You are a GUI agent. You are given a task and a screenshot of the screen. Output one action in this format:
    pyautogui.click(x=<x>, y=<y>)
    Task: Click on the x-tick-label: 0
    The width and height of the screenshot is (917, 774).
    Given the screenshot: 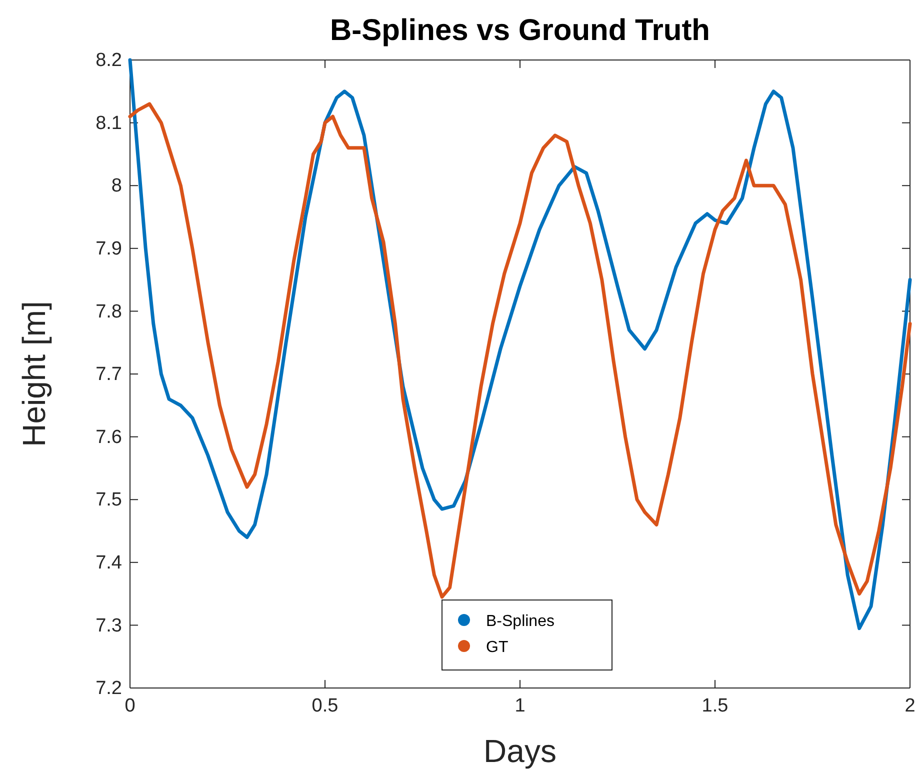 What is the action you would take?
    pyautogui.click(x=130, y=705)
    